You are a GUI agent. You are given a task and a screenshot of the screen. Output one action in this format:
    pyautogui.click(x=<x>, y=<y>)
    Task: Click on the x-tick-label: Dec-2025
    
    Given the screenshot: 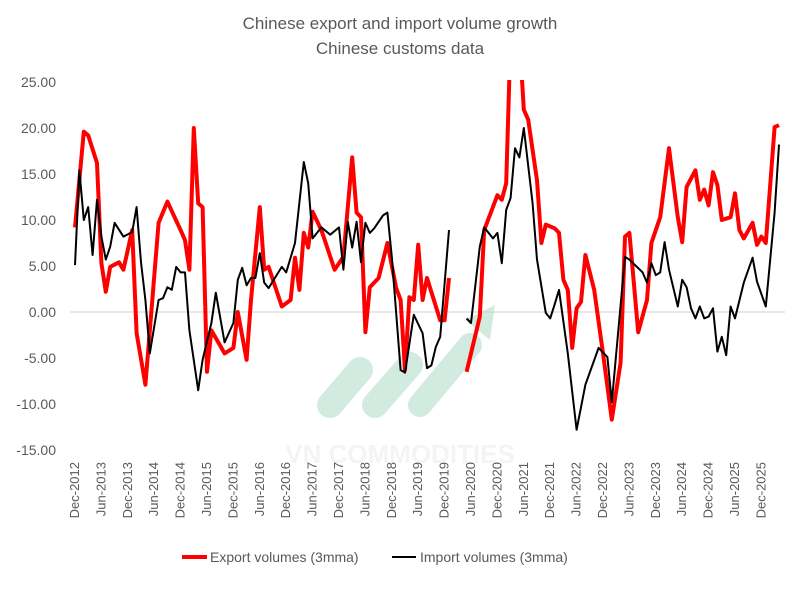 What is the action you would take?
    pyautogui.click(x=760, y=490)
    